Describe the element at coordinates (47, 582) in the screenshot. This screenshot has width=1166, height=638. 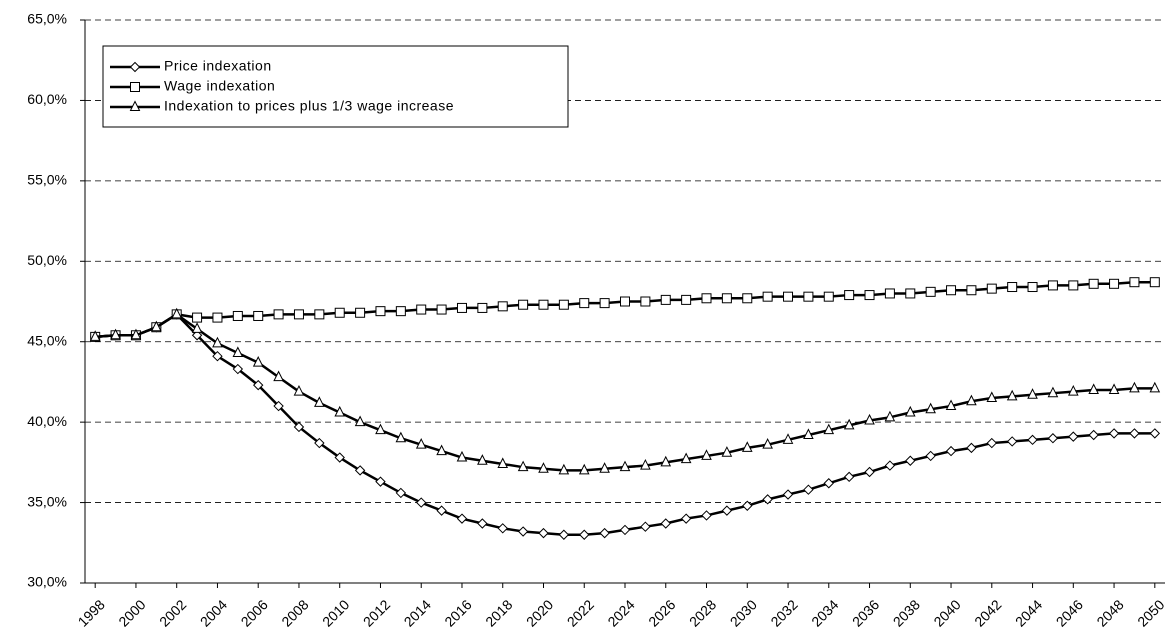
I see `y-tick-label: 30,0%` at that location.